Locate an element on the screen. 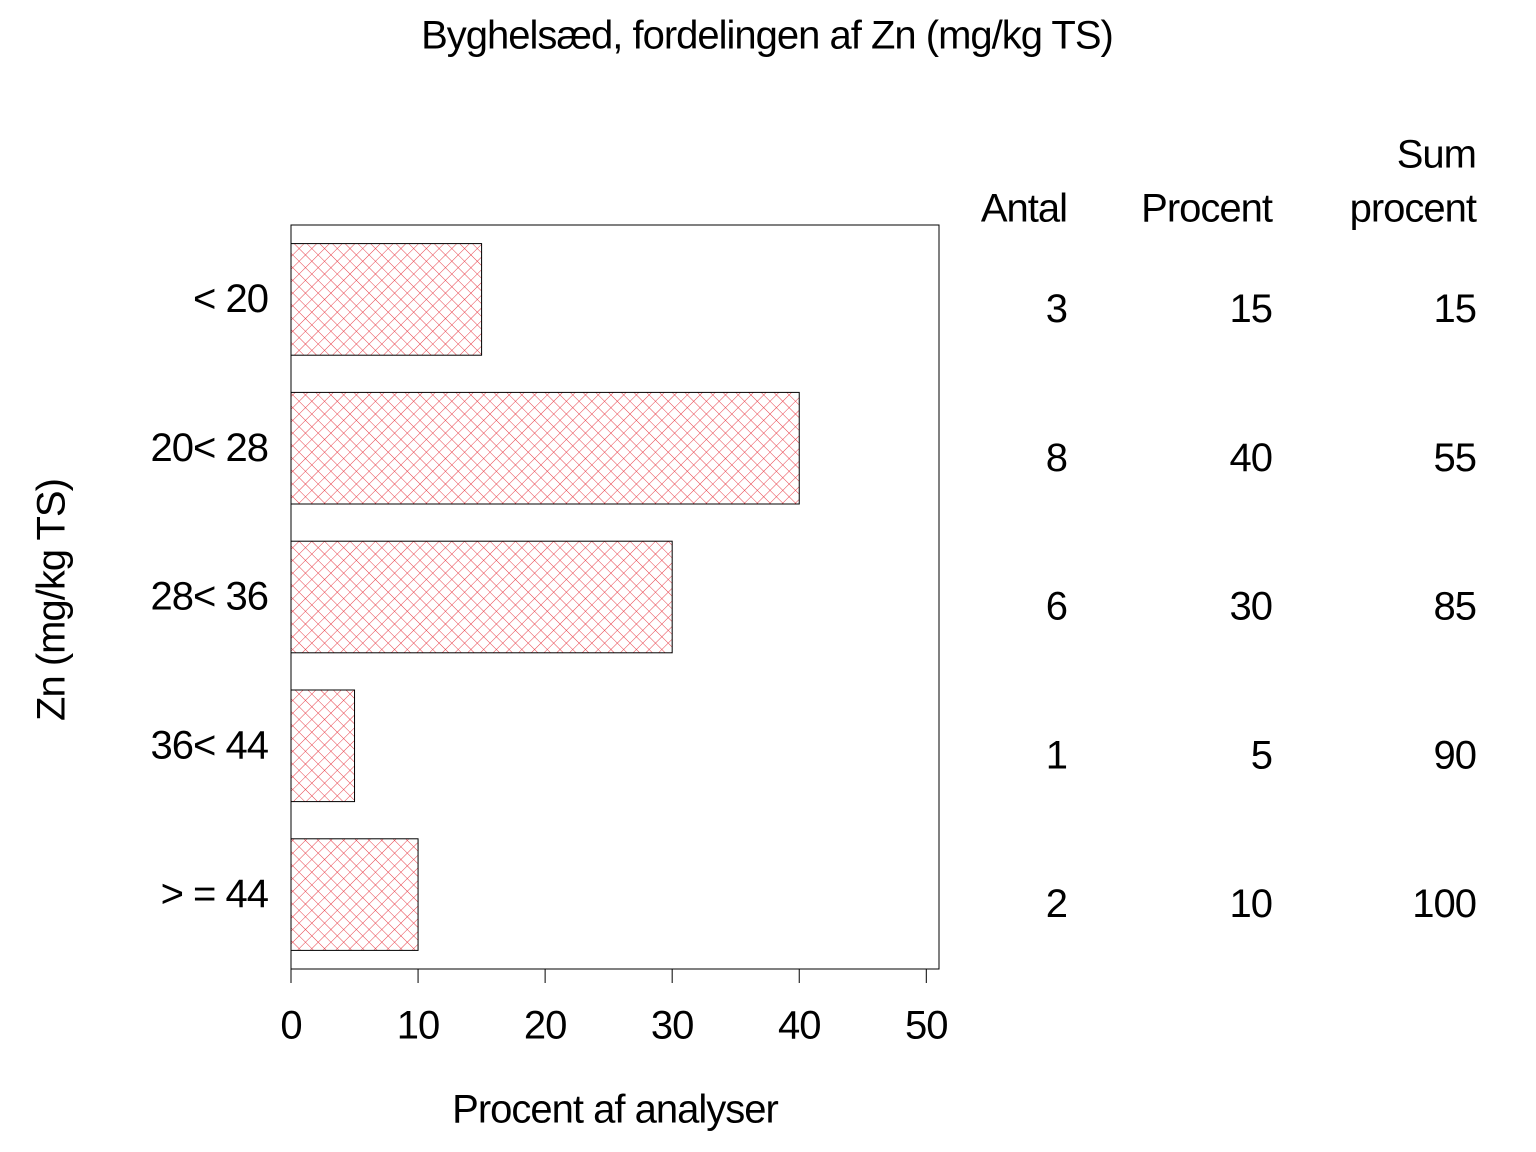 This screenshot has height=1152, width=1536. chart-title: Byghelsæd, fordelingen af Zn (mg/kg TS) is located at coordinates (767, 36).